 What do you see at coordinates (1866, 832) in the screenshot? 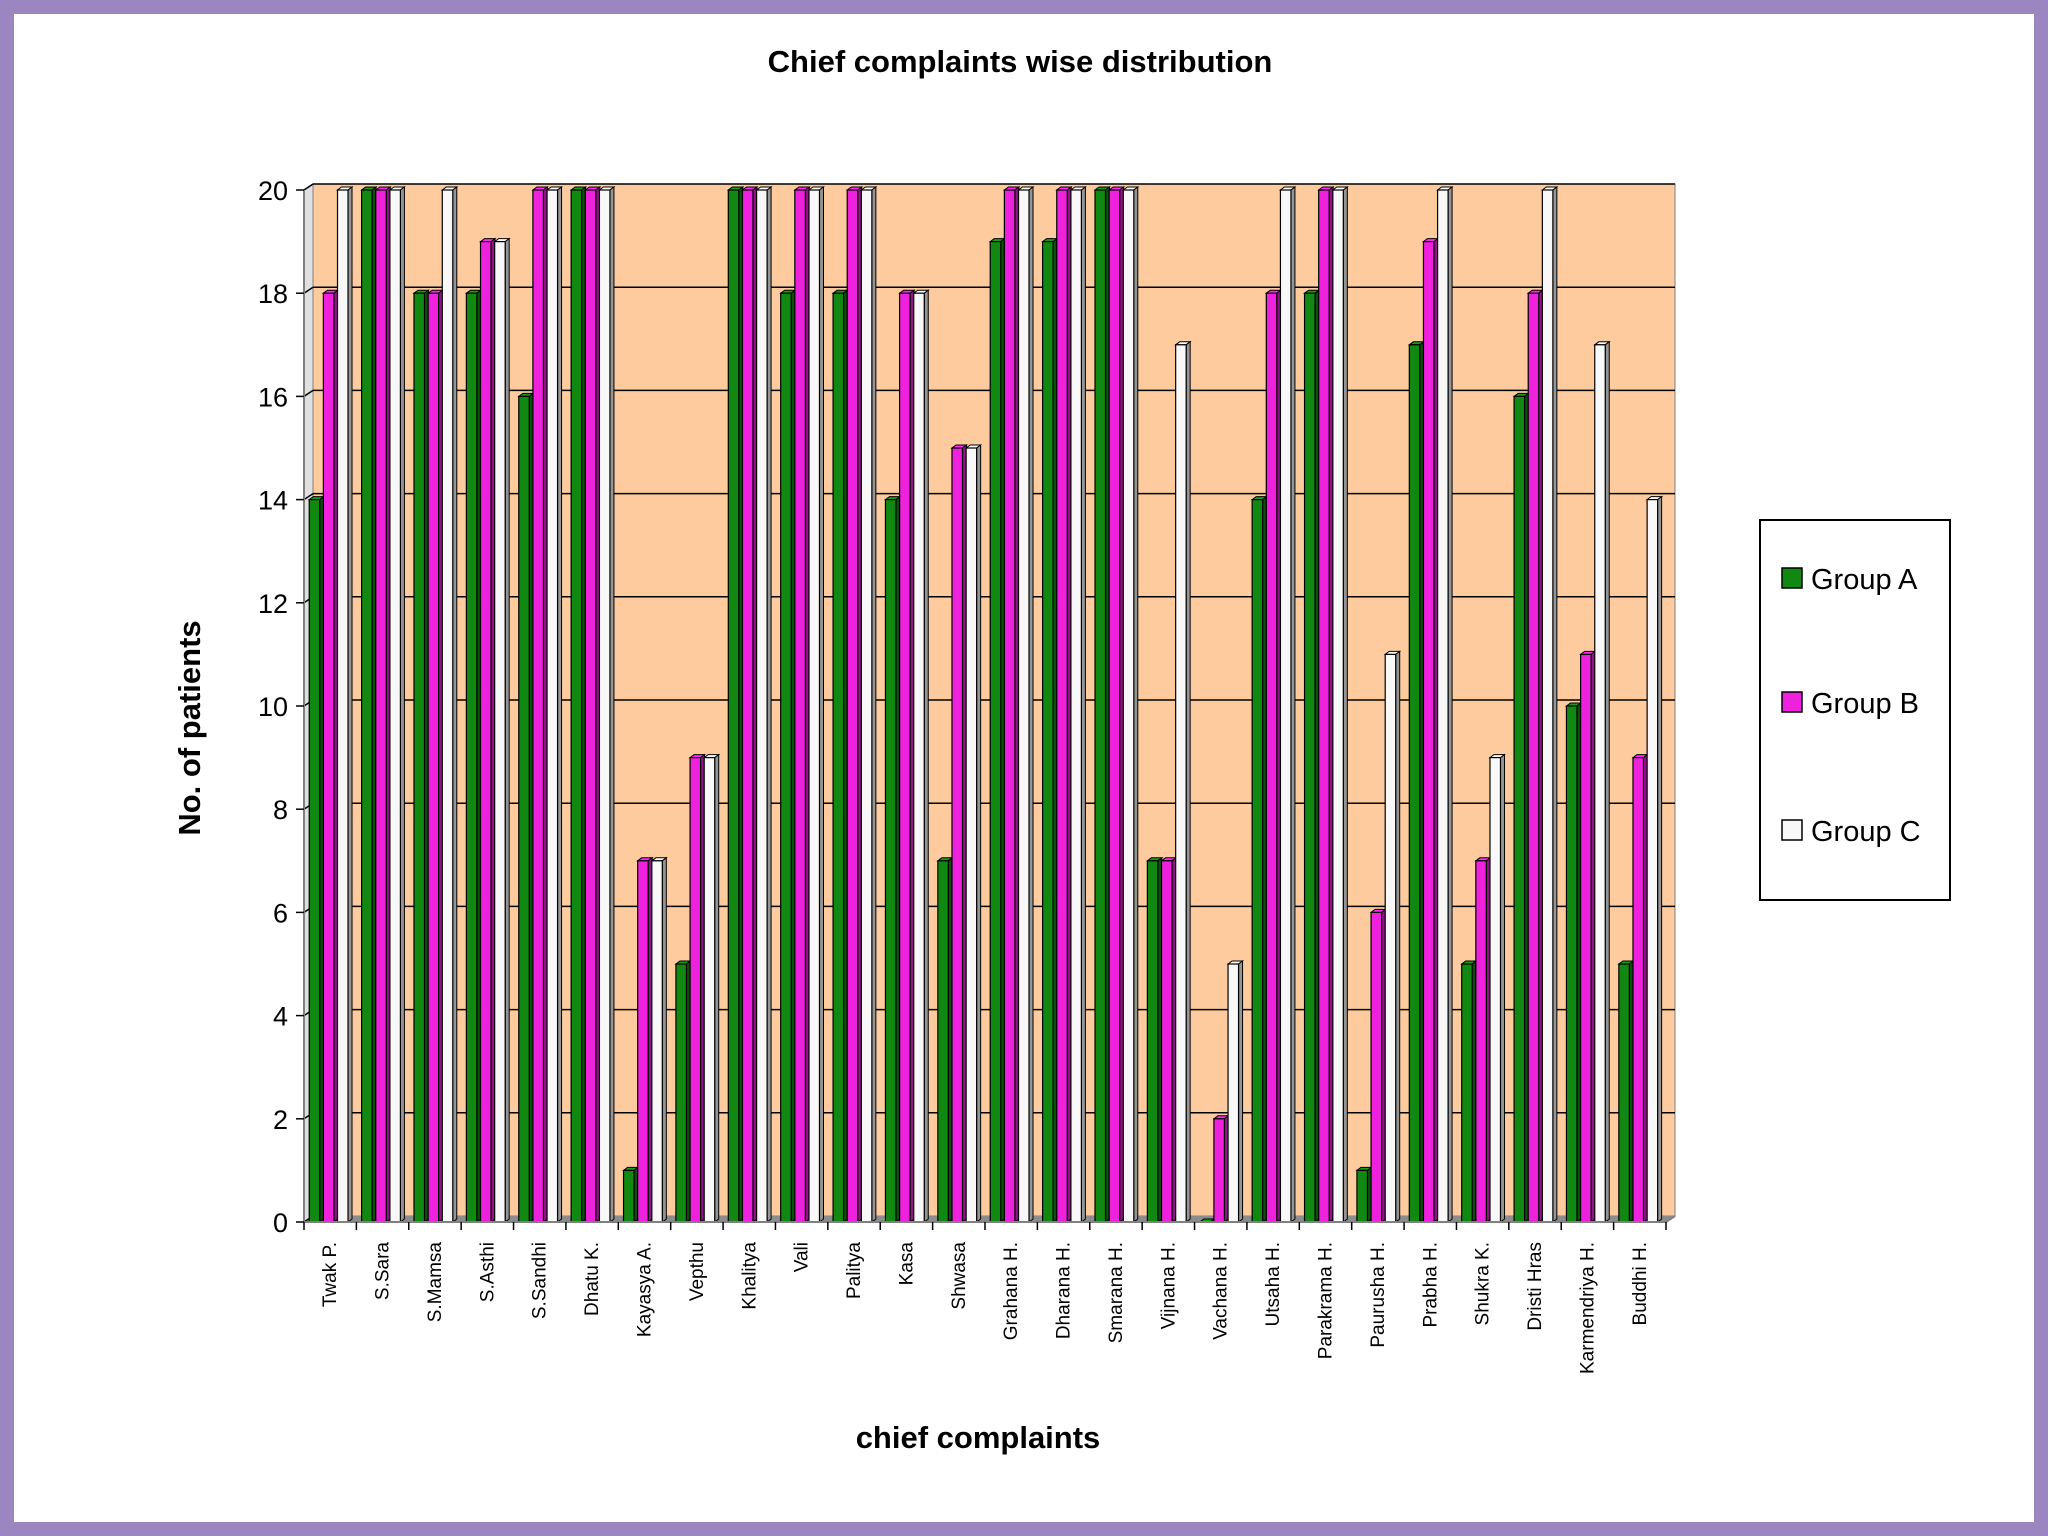
I see `legend-label: Group C` at bounding box center [1866, 832].